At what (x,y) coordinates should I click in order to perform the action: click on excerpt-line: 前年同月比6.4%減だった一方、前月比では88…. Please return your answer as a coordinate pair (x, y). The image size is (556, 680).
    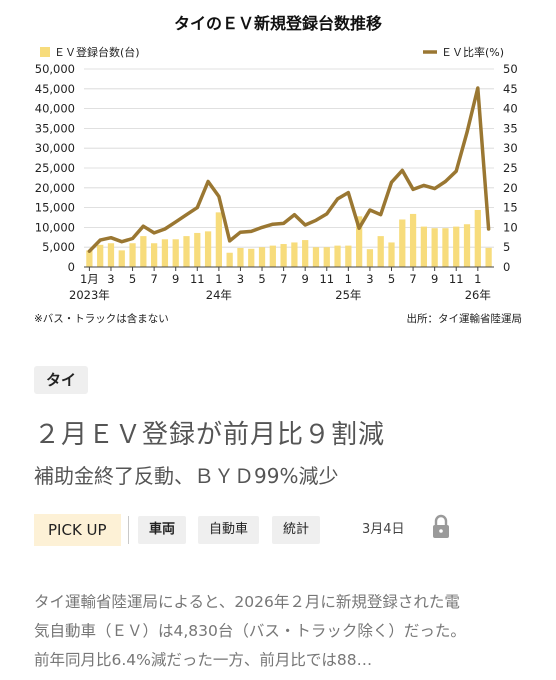
    Looking at the image, I should click on (203, 660).